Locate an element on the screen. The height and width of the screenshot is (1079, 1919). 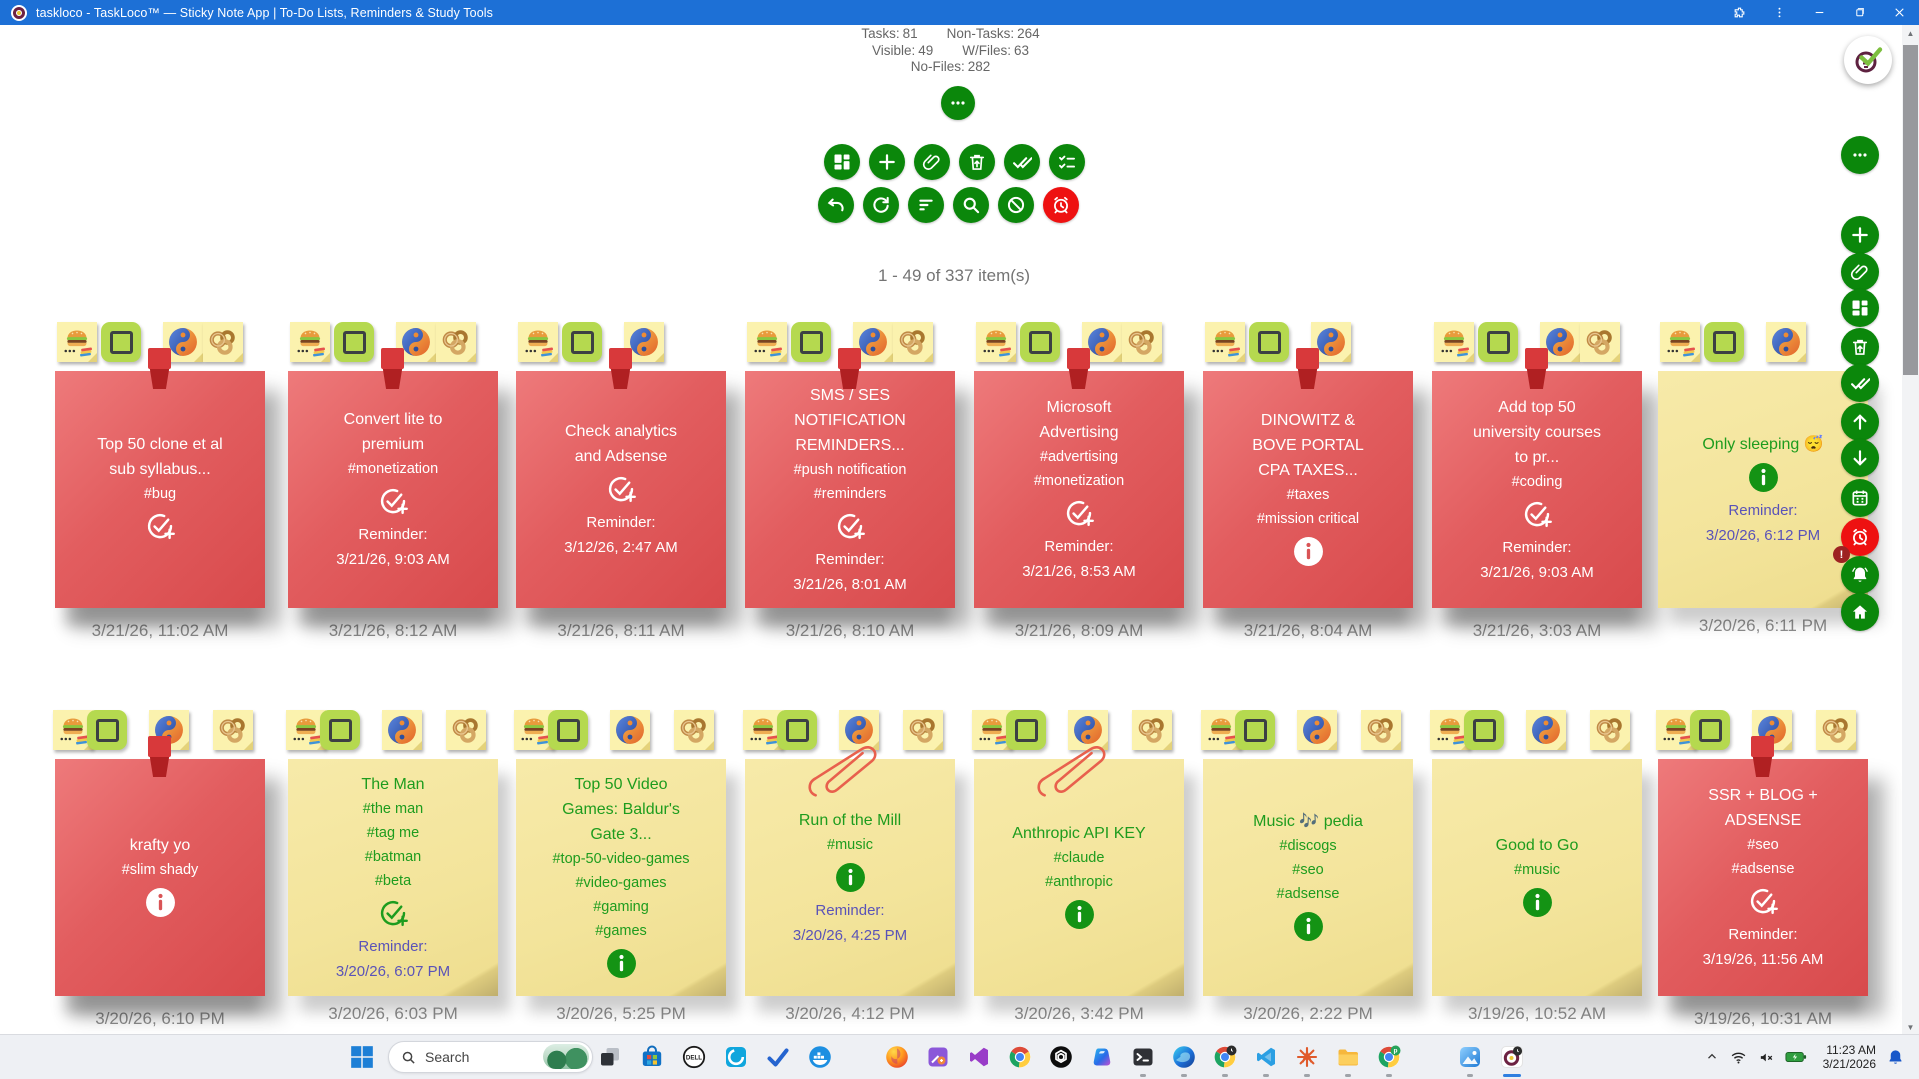
toolbar-search-button is located at coordinates (971, 205).